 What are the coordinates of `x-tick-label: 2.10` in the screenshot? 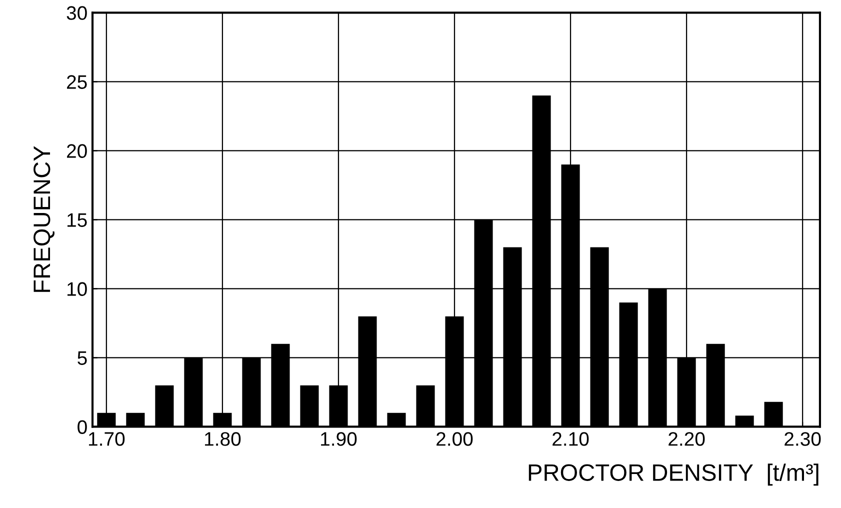 It's located at (570, 439).